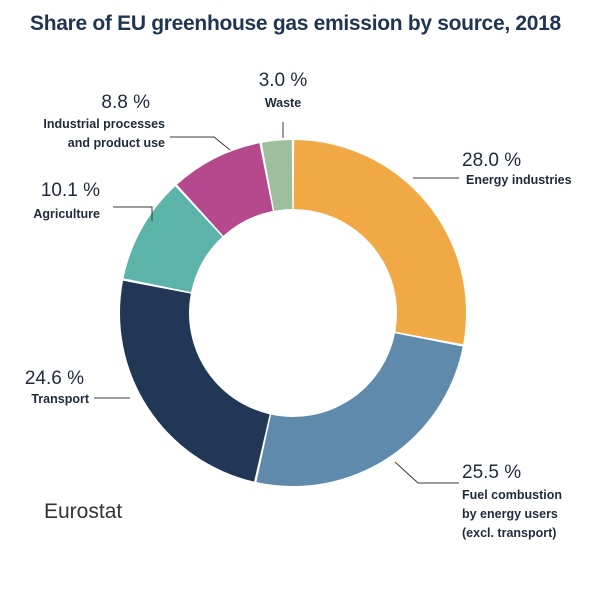 The height and width of the screenshot is (594, 604). What do you see at coordinates (426, 472) in the screenshot?
I see `leader-line-fuel-combustion-by-energy-users-excl-transport` at bounding box center [426, 472].